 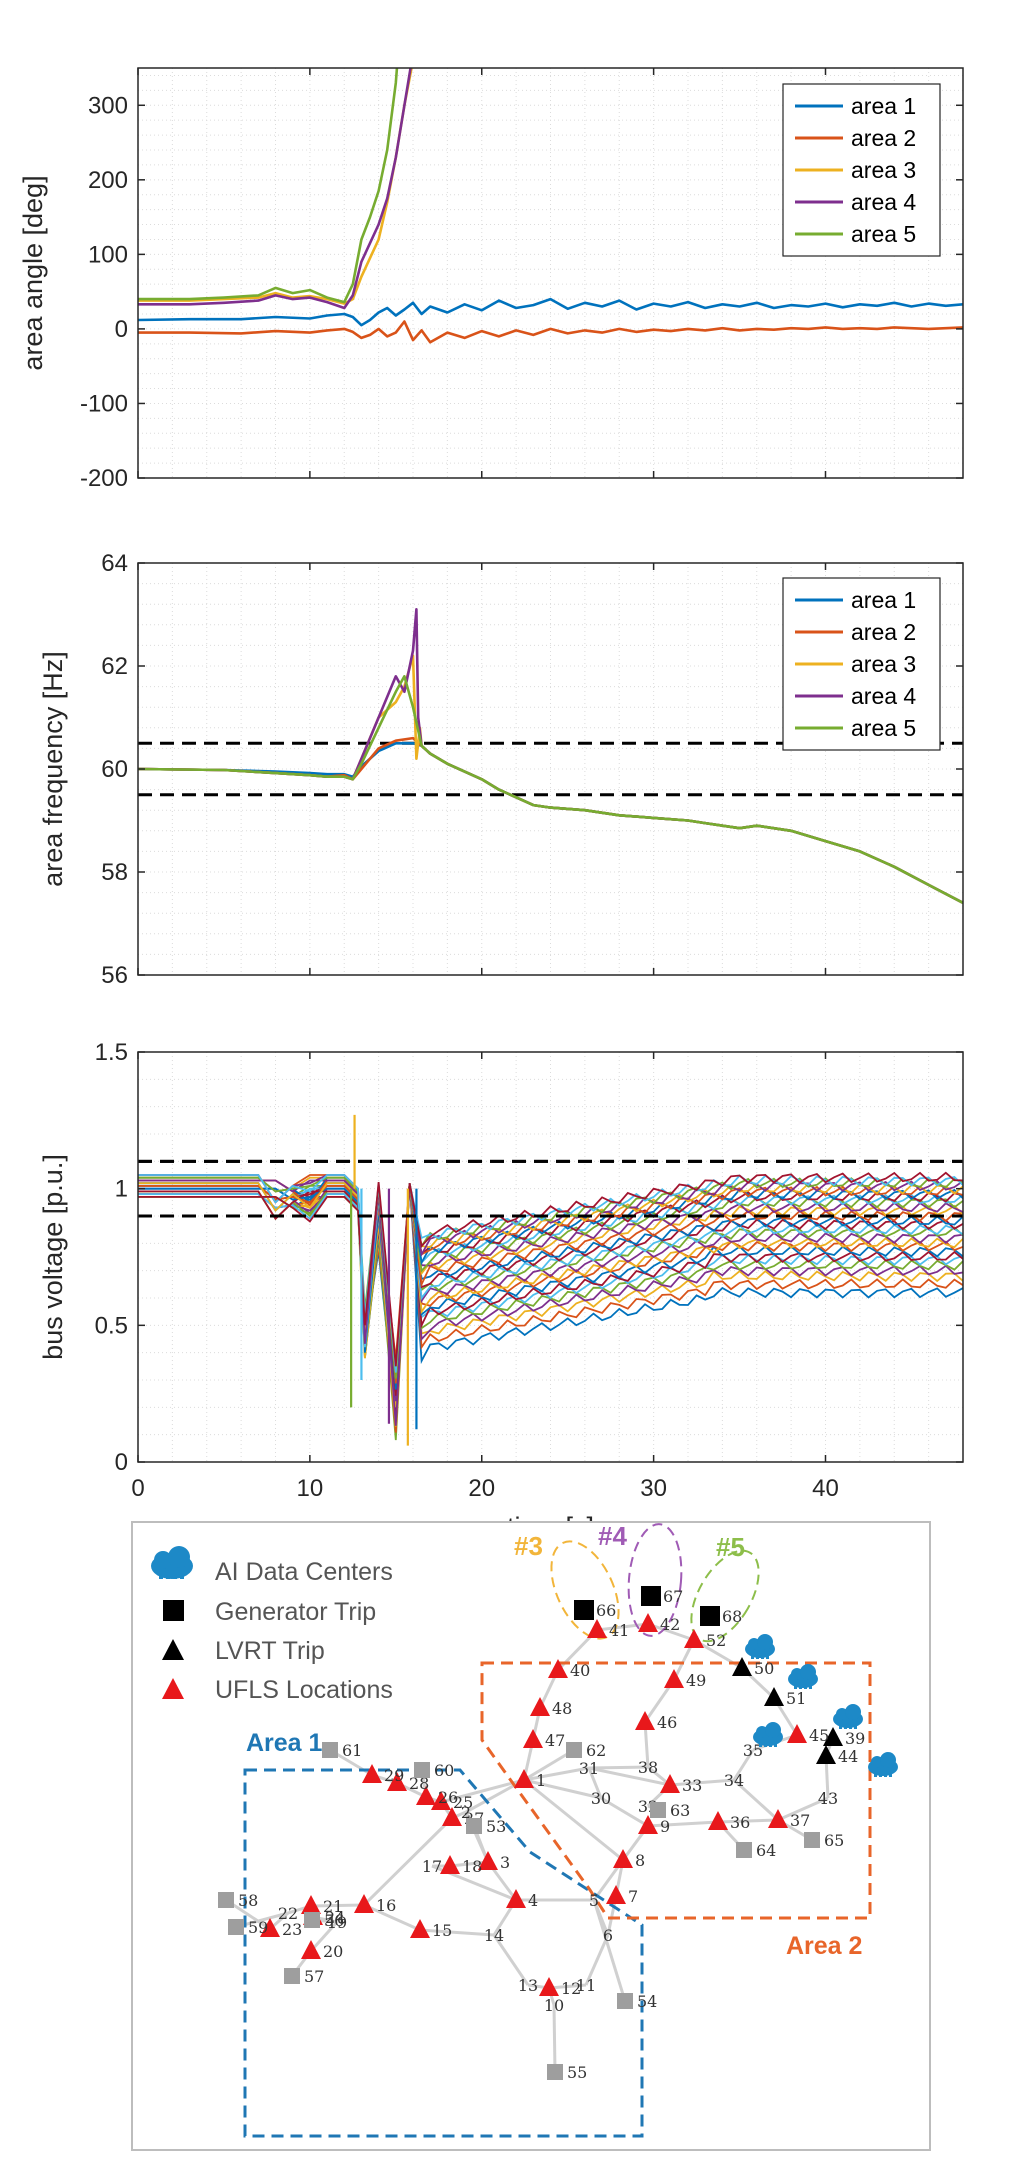 What do you see at coordinates (828, 1798) in the screenshot?
I see `bus-label: 43` at bounding box center [828, 1798].